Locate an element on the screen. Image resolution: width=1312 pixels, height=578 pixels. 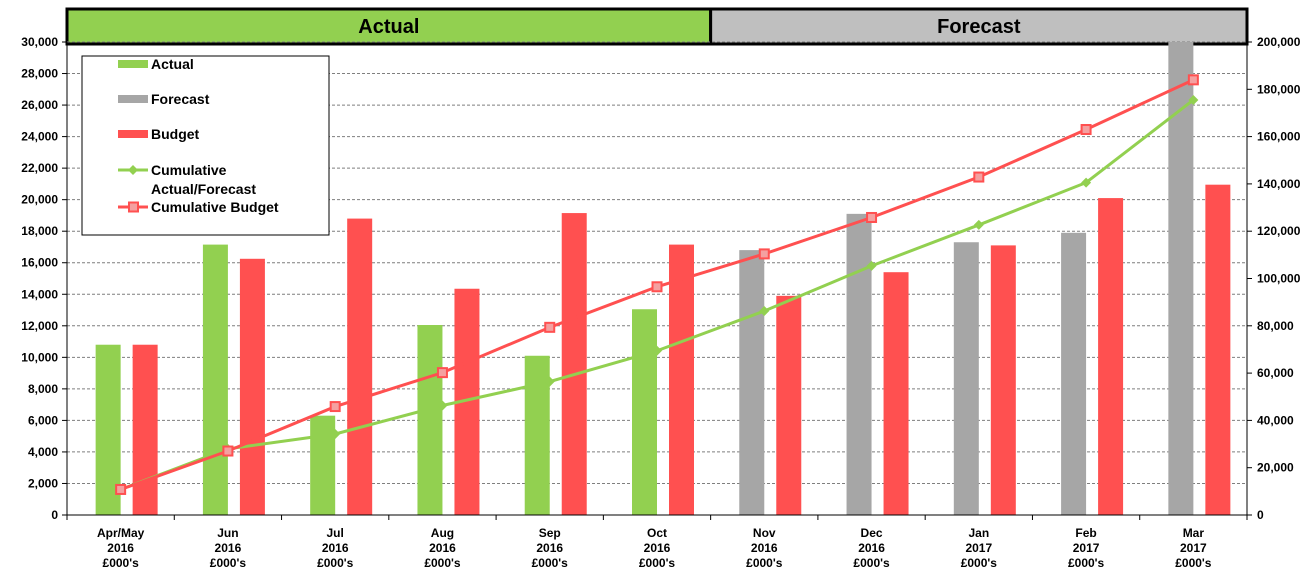
y-left-tick-label: 10,000 is located at coordinates (39, 357).